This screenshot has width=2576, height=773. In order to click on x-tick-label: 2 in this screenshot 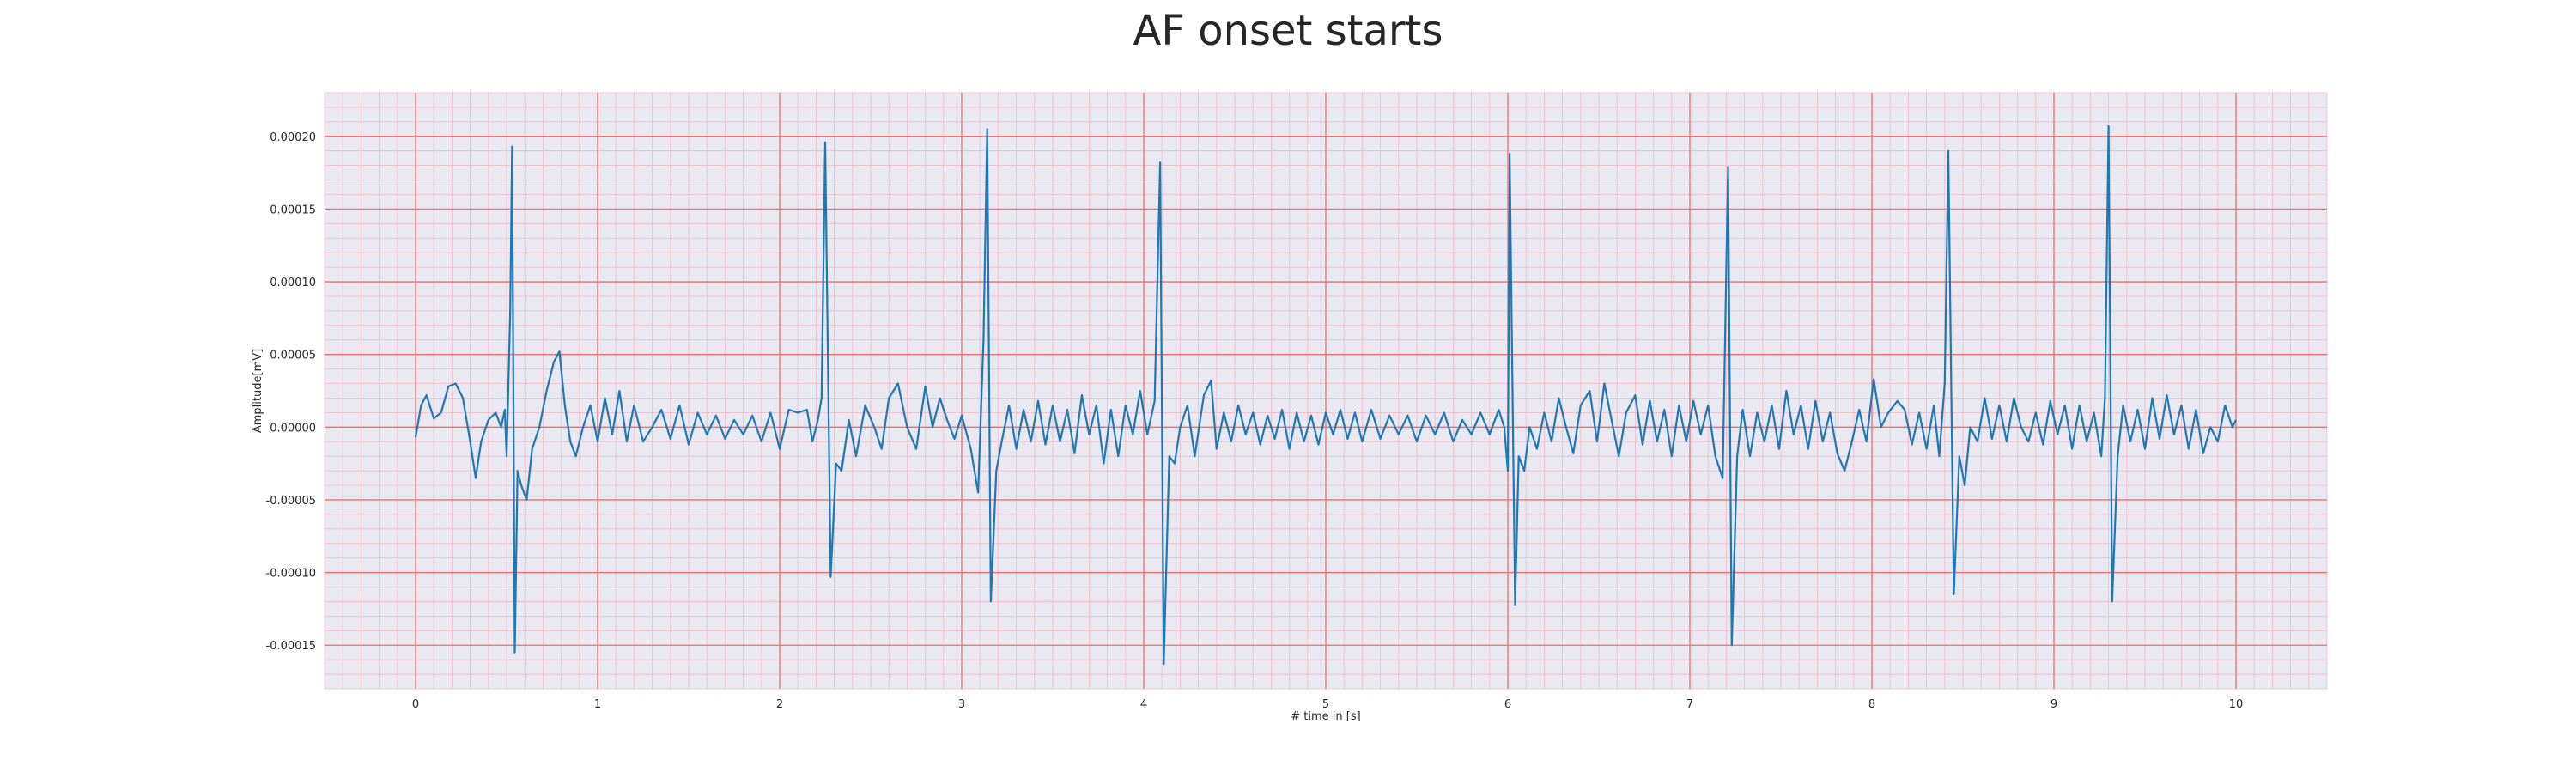, I will do `click(779, 704)`.